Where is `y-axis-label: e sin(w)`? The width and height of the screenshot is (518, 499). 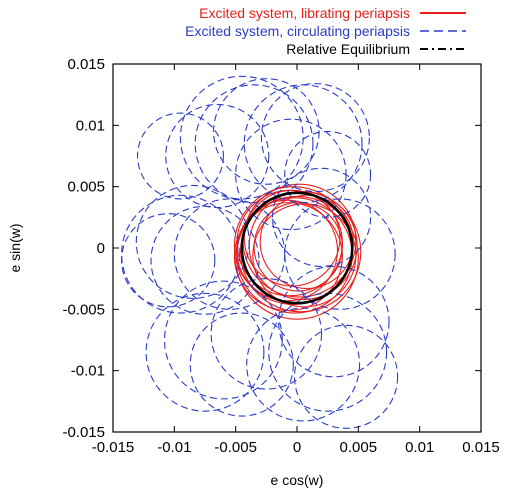 y-axis-label: e sin(w) is located at coordinates (15, 247).